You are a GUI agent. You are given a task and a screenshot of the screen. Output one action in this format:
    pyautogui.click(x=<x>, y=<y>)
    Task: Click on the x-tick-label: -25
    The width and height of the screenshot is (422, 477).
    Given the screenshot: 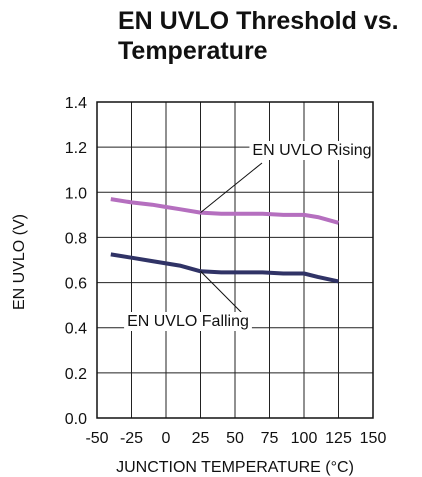 What is the action you would take?
    pyautogui.click(x=131, y=438)
    